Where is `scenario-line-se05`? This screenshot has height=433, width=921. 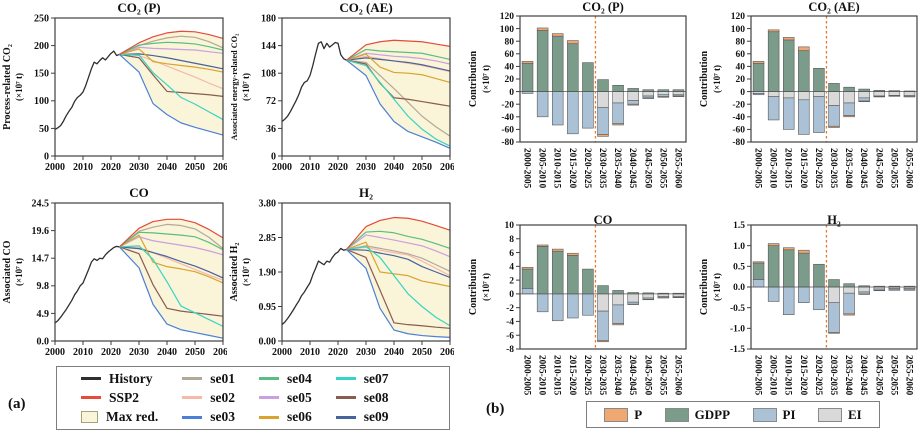
scenario-line-se05 is located at coordinates (171, 50).